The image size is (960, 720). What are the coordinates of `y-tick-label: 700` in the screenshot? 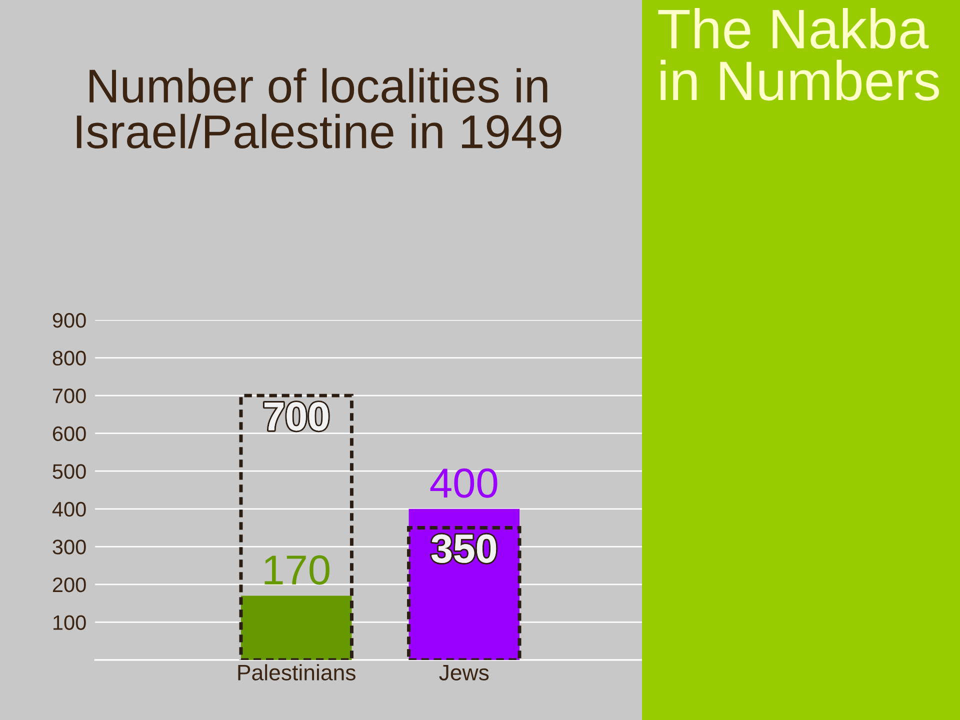 It's located at (69, 396).